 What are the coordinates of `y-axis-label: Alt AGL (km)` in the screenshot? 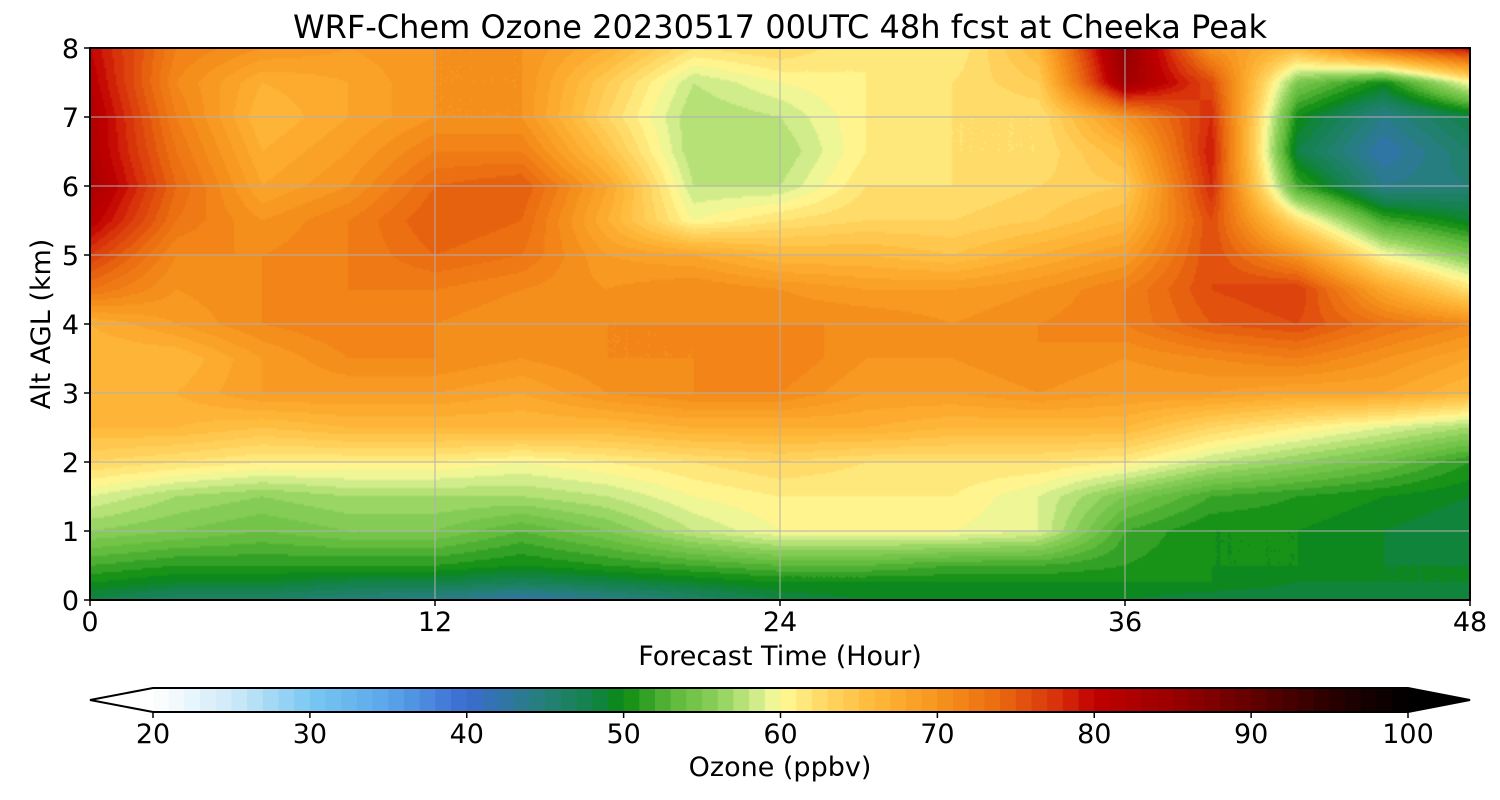 It's located at (41, 324).